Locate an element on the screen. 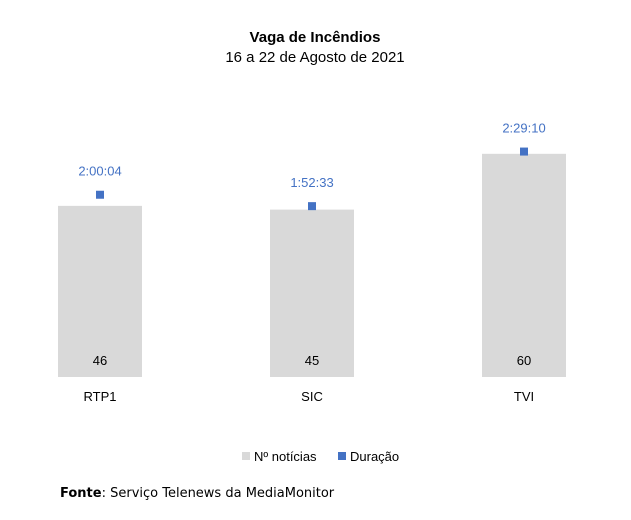  bar-rtp1 is located at coordinates (100, 291).